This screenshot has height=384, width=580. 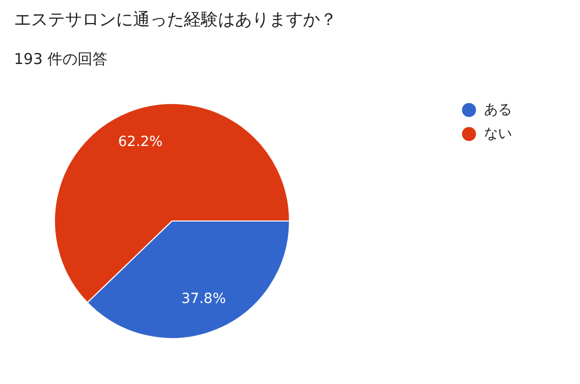 I want to click on chart-subtitle: 193 件の回答, so click(x=61, y=59).